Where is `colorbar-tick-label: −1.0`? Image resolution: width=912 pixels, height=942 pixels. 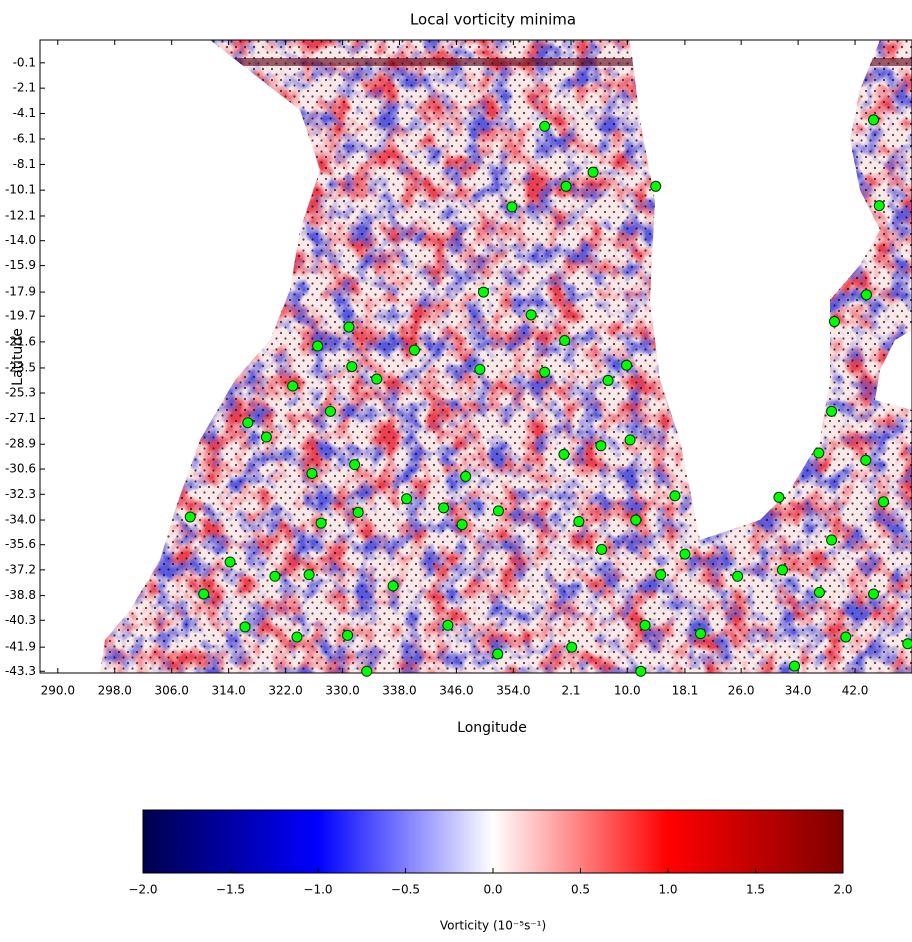 colorbar-tick-label: −1.0 is located at coordinates (317, 890).